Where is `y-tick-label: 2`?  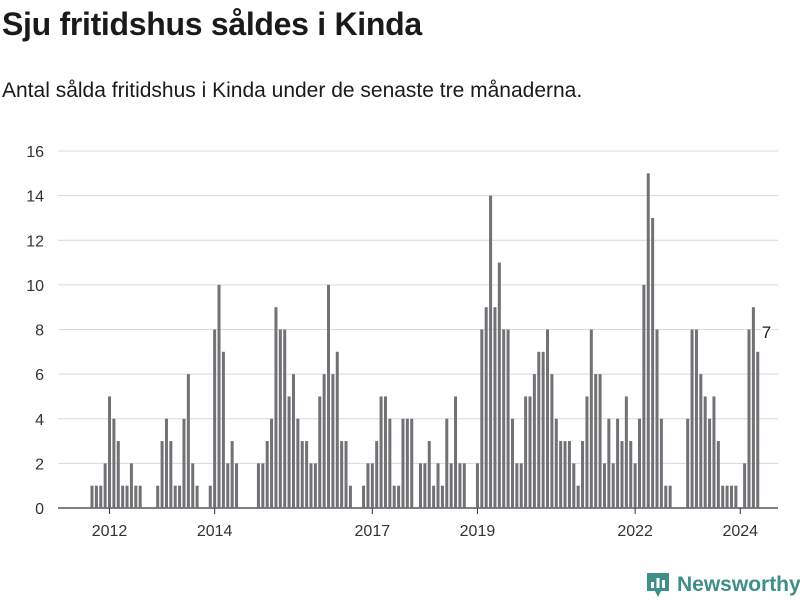
y-tick-label: 2 is located at coordinates (39, 464).